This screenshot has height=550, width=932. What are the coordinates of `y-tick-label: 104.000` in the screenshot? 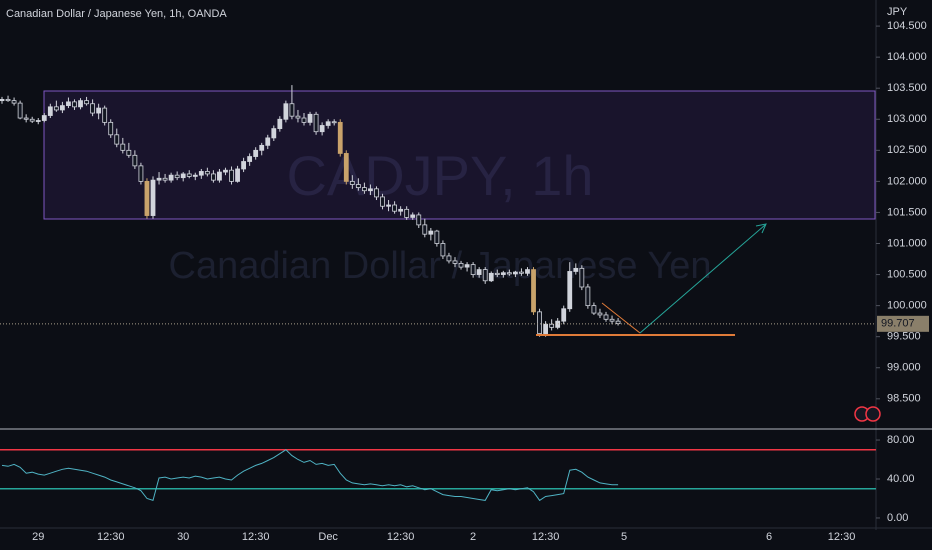 It's located at (907, 57).